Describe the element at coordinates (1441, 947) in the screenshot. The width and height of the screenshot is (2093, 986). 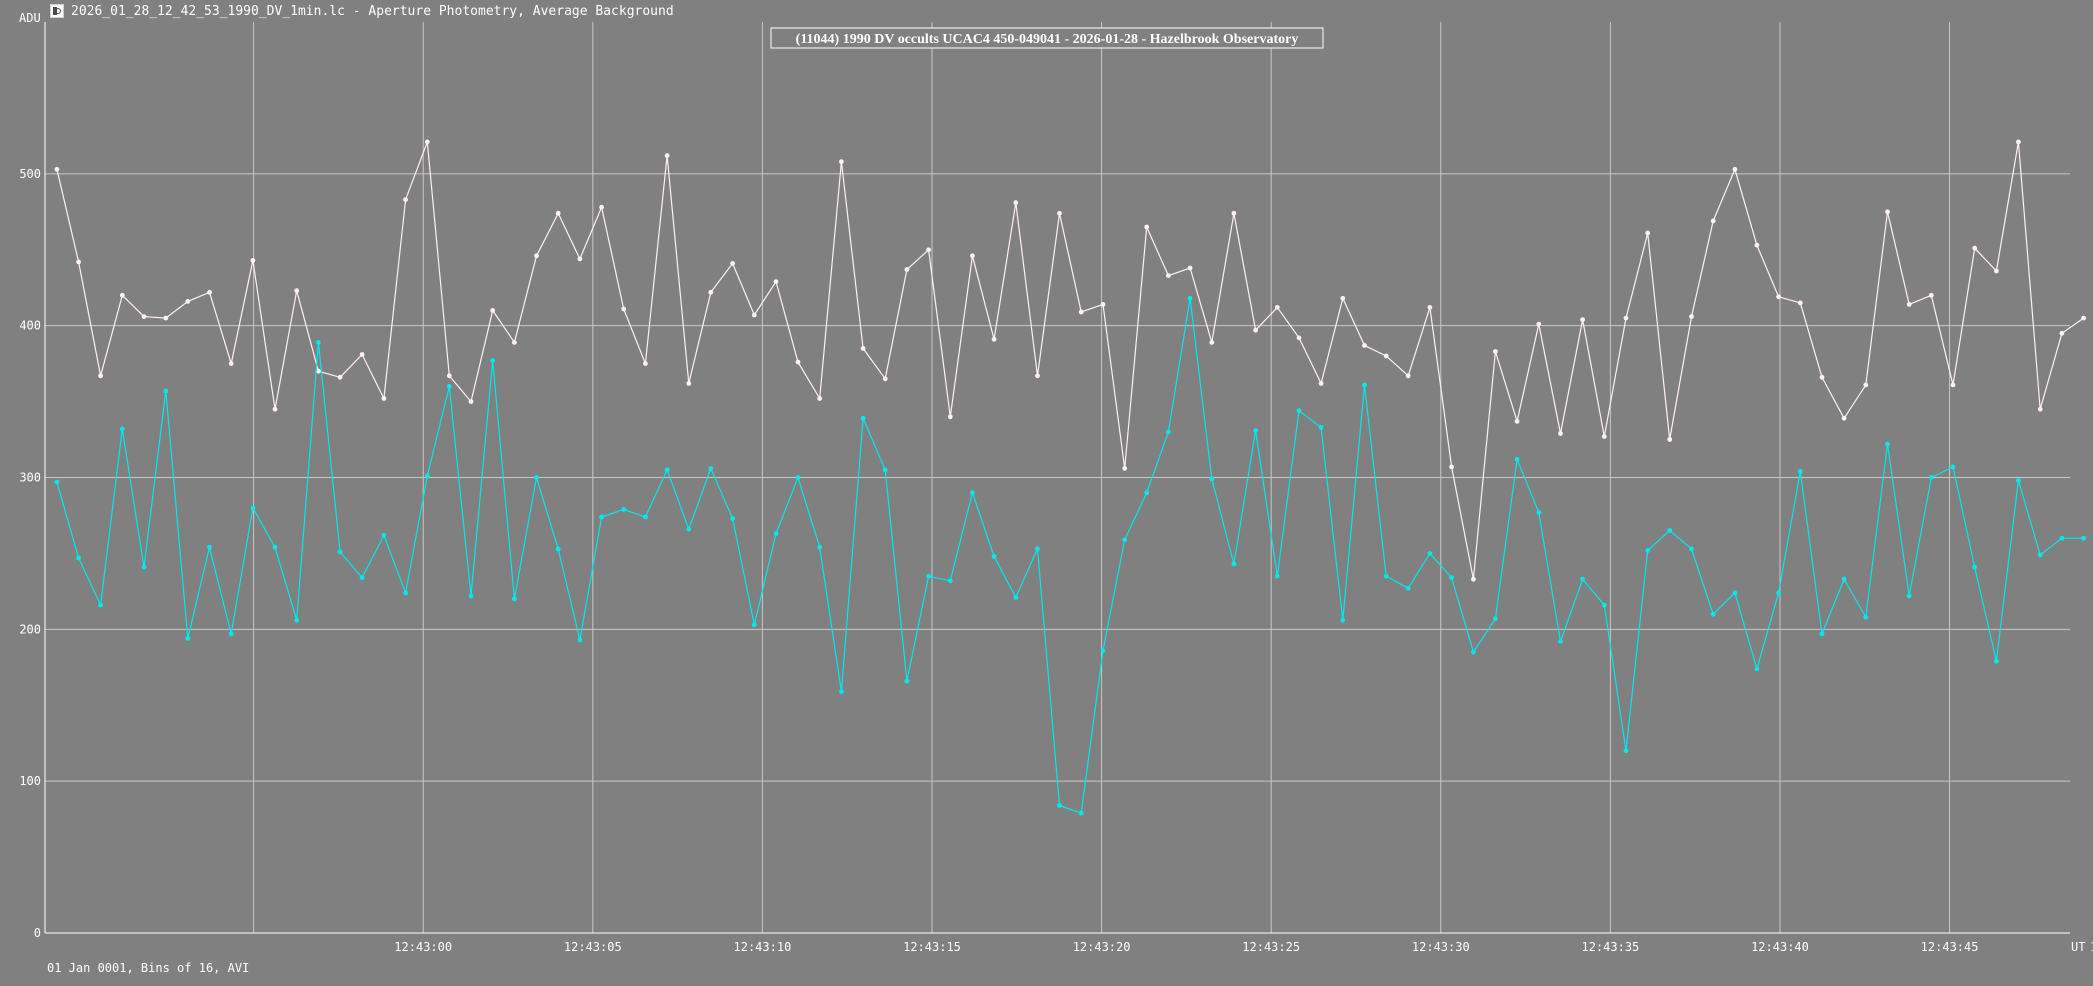
I see `x-tick-label: 12:43:30` at that location.